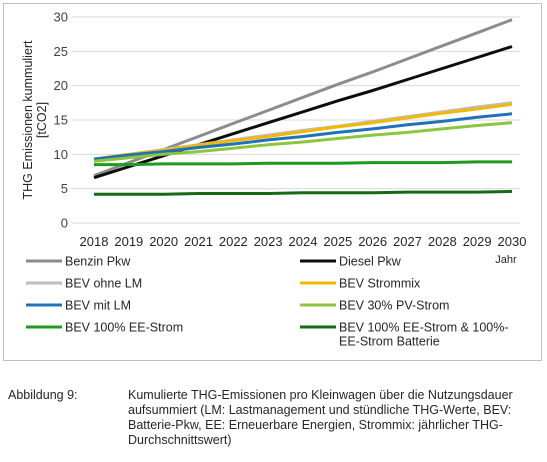 The height and width of the screenshot is (462, 547). I want to click on x-tick-label: 2022, so click(233, 241).